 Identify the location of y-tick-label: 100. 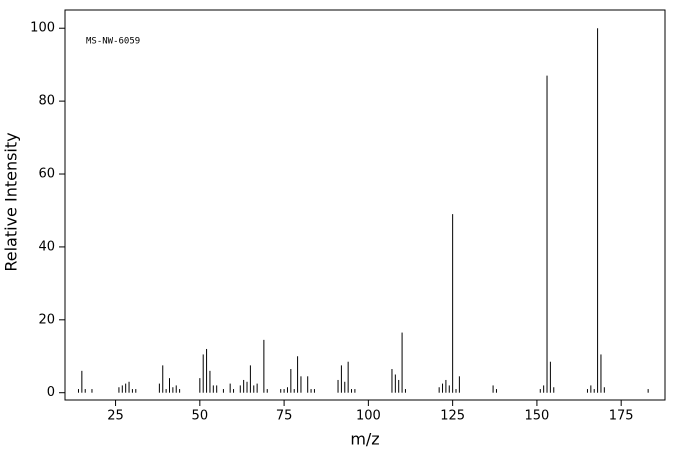
(42, 28).